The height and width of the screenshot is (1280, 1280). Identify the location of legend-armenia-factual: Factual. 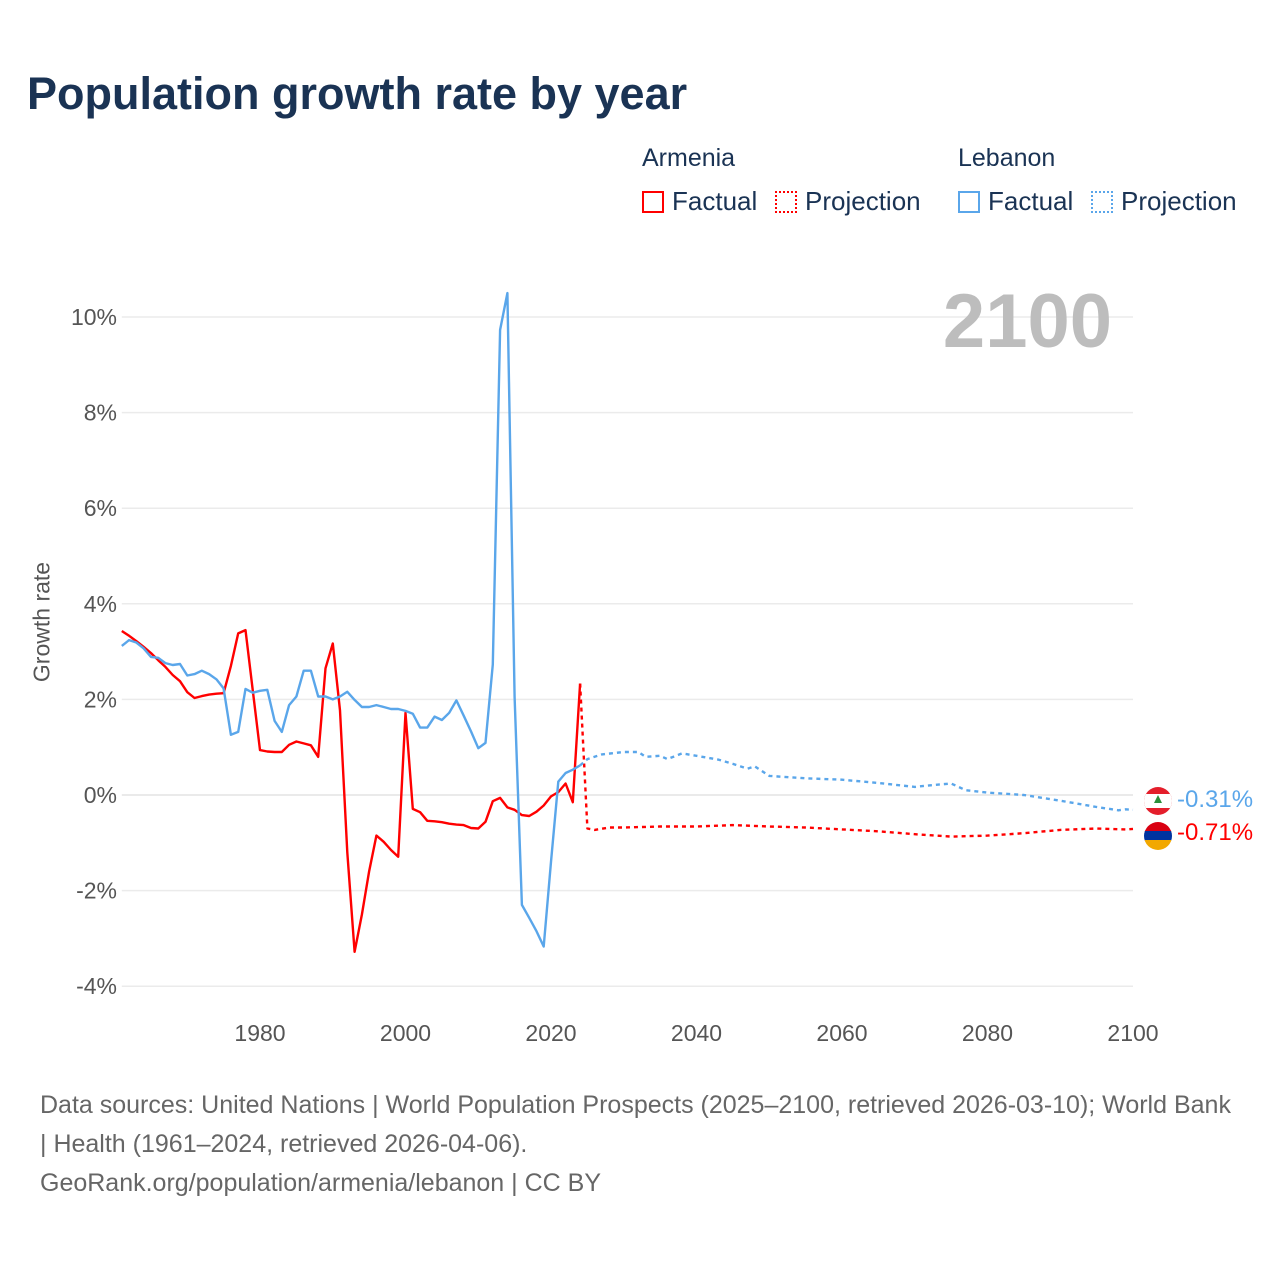
(699, 201).